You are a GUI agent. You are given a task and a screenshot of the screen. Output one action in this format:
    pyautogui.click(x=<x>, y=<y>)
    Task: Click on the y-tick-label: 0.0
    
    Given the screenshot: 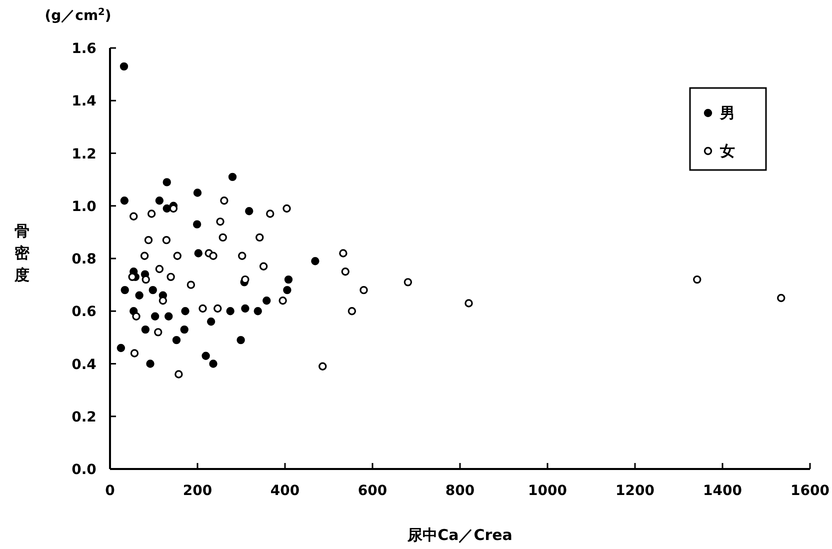 What is the action you would take?
    pyautogui.click(x=84, y=470)
    